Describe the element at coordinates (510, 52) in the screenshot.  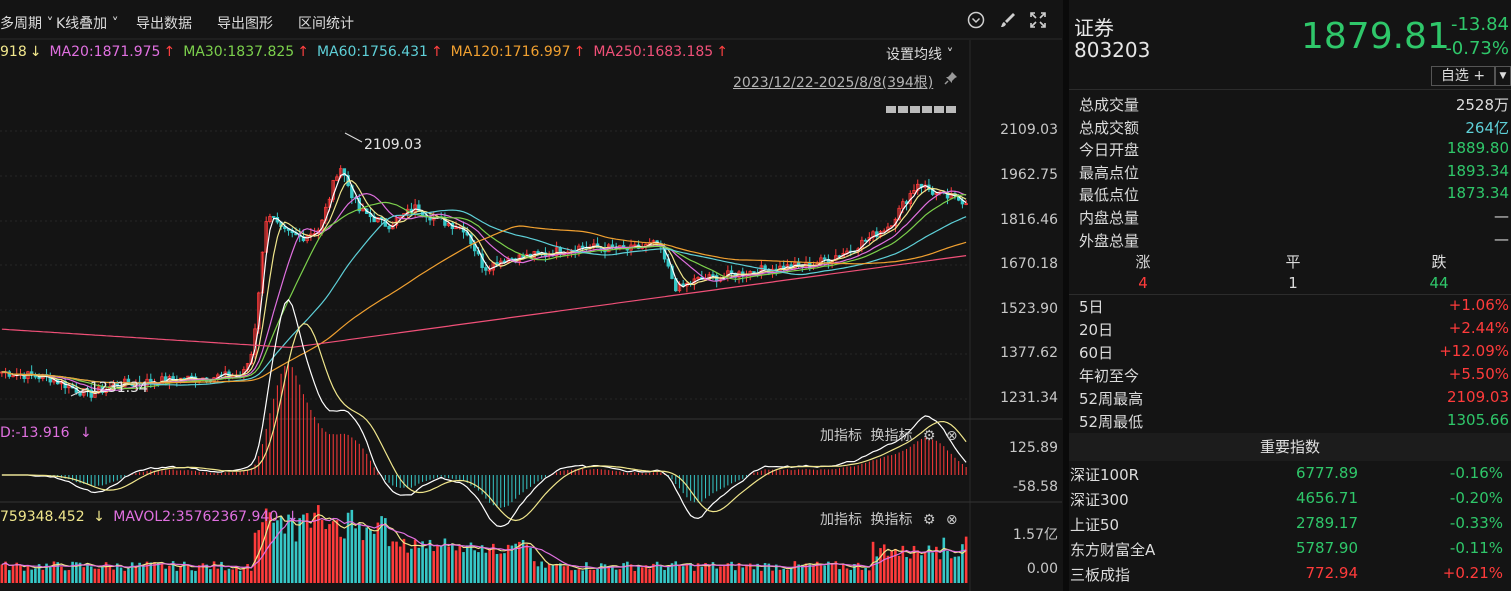
I see `ma-legend-item: MA120:1716.997` at that location.